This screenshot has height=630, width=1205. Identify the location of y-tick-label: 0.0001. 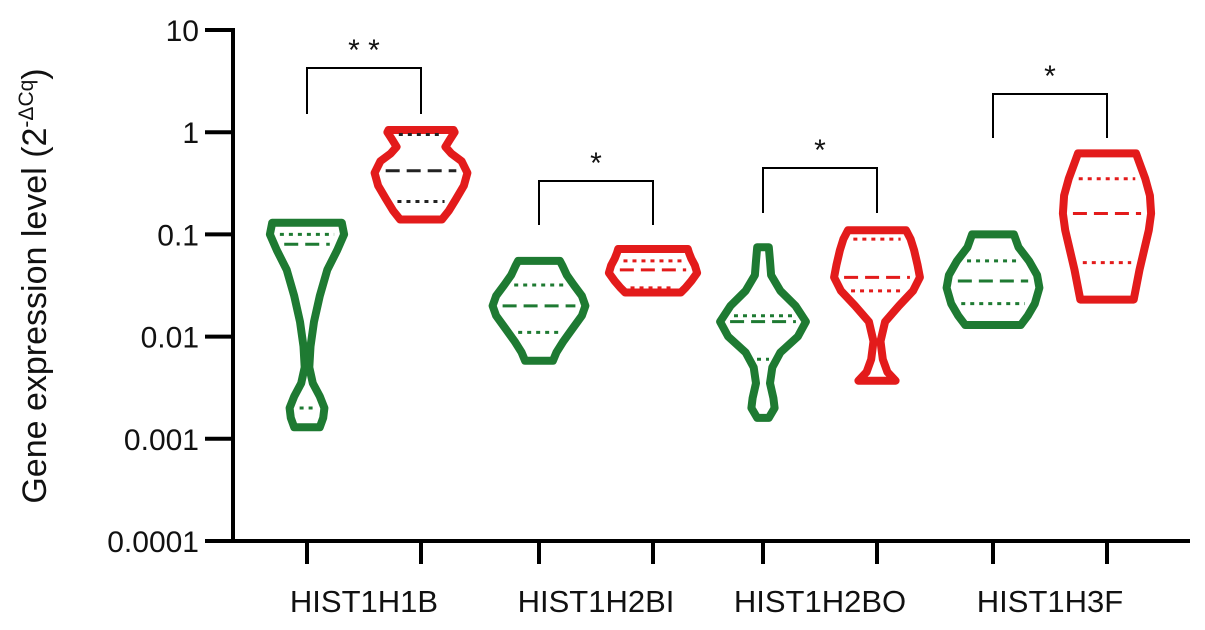
(153, 542).